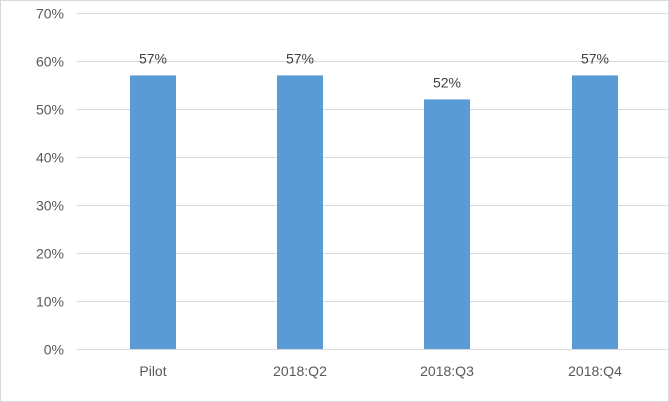 The height and width of the screenshot is (402, 669). Describe the element at coordinates (50, 182) in the screenshot. I see `y-axis-tick-labels: 0% 10% 20% 30% 40% 50% 60% 70%` at that location.